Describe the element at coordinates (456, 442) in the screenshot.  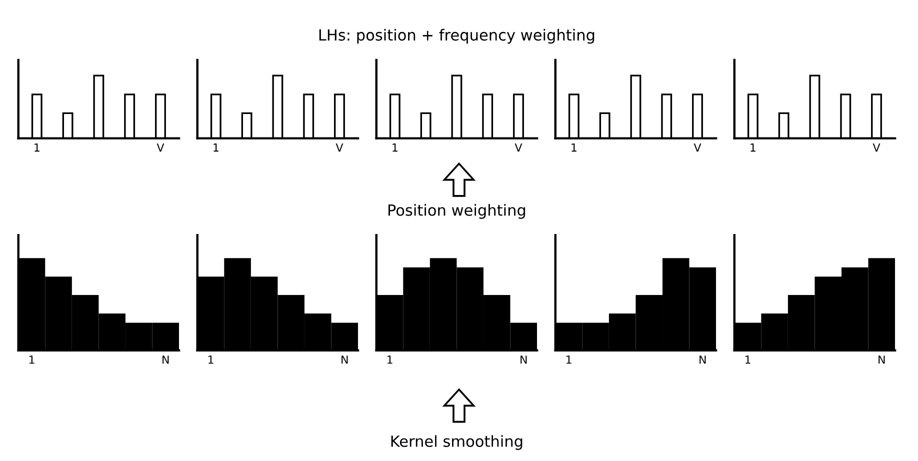
I see `text: Kernel smoothing` at that location.